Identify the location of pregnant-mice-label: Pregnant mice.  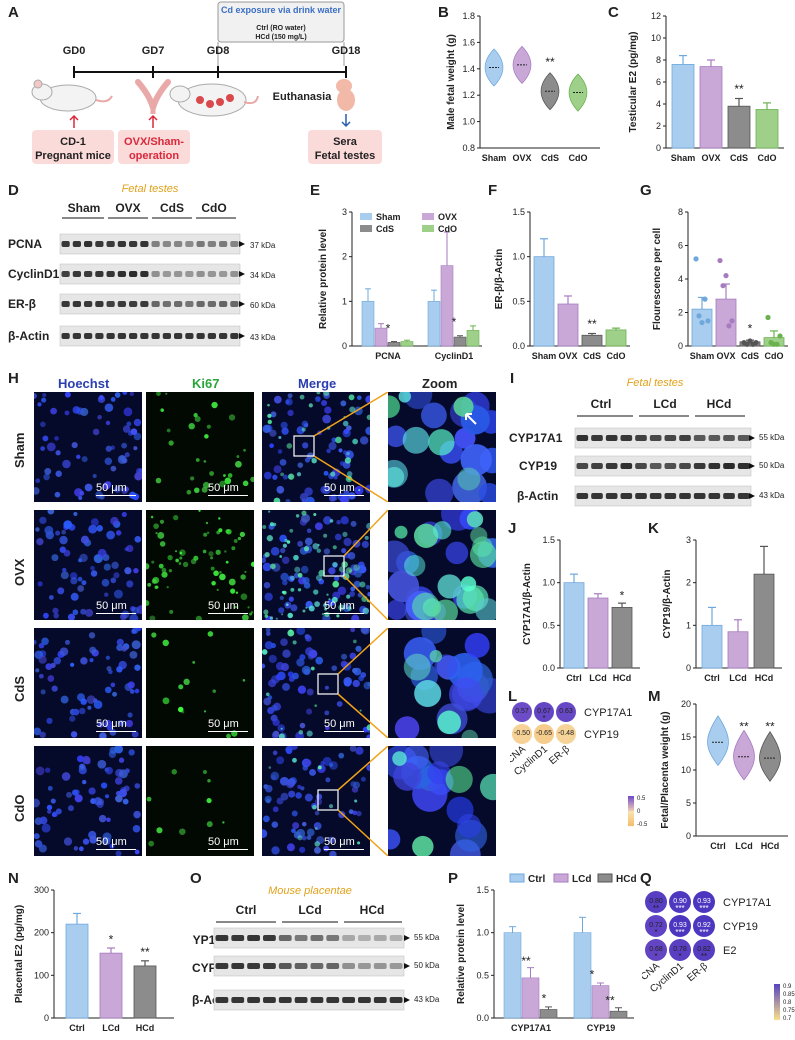
(73, 156).